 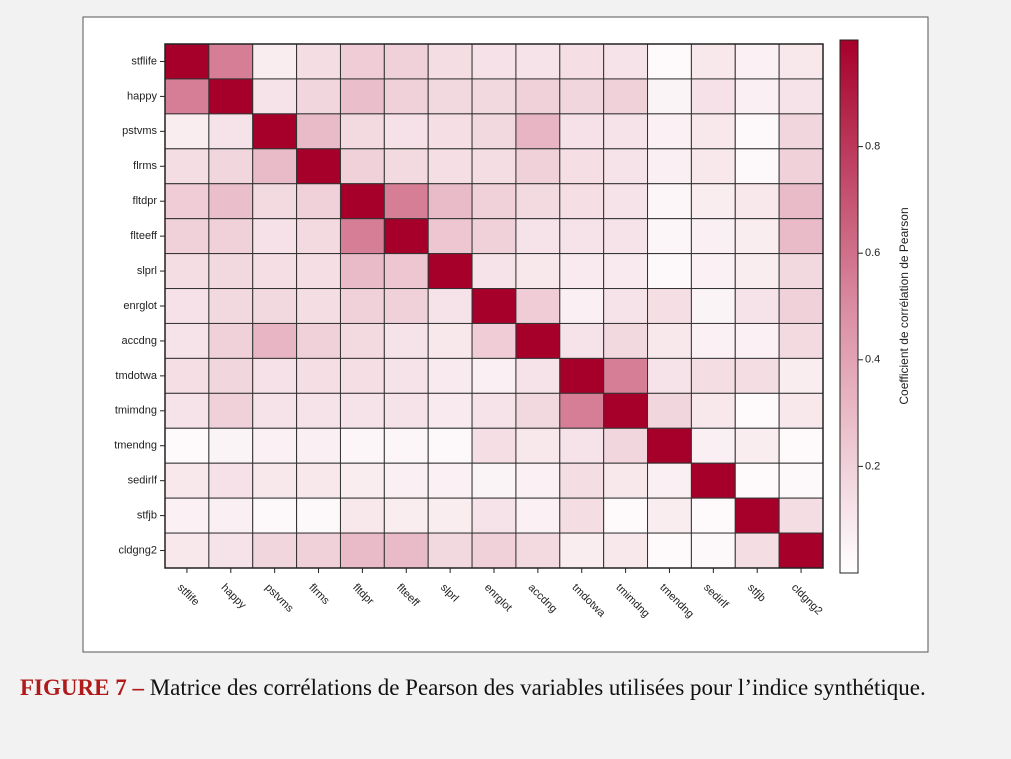 I want to click on colorbar-tick-label: 0.8, so click(x=872, y=147).